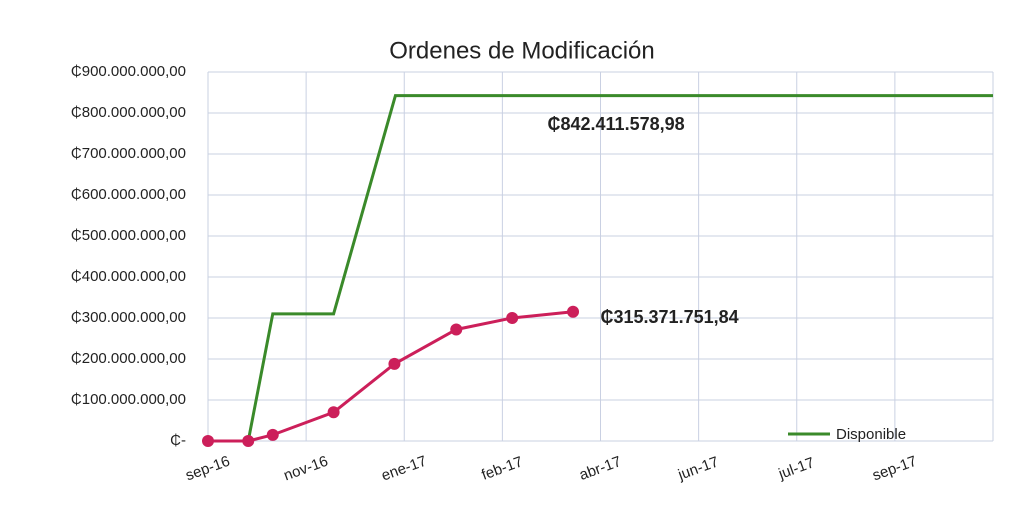 The image size is (1023, 511). What do you see at coordinates (207, 469) in the screenshot?
I see `x-tick-label: sep-16` at bounding box center [207, 469].